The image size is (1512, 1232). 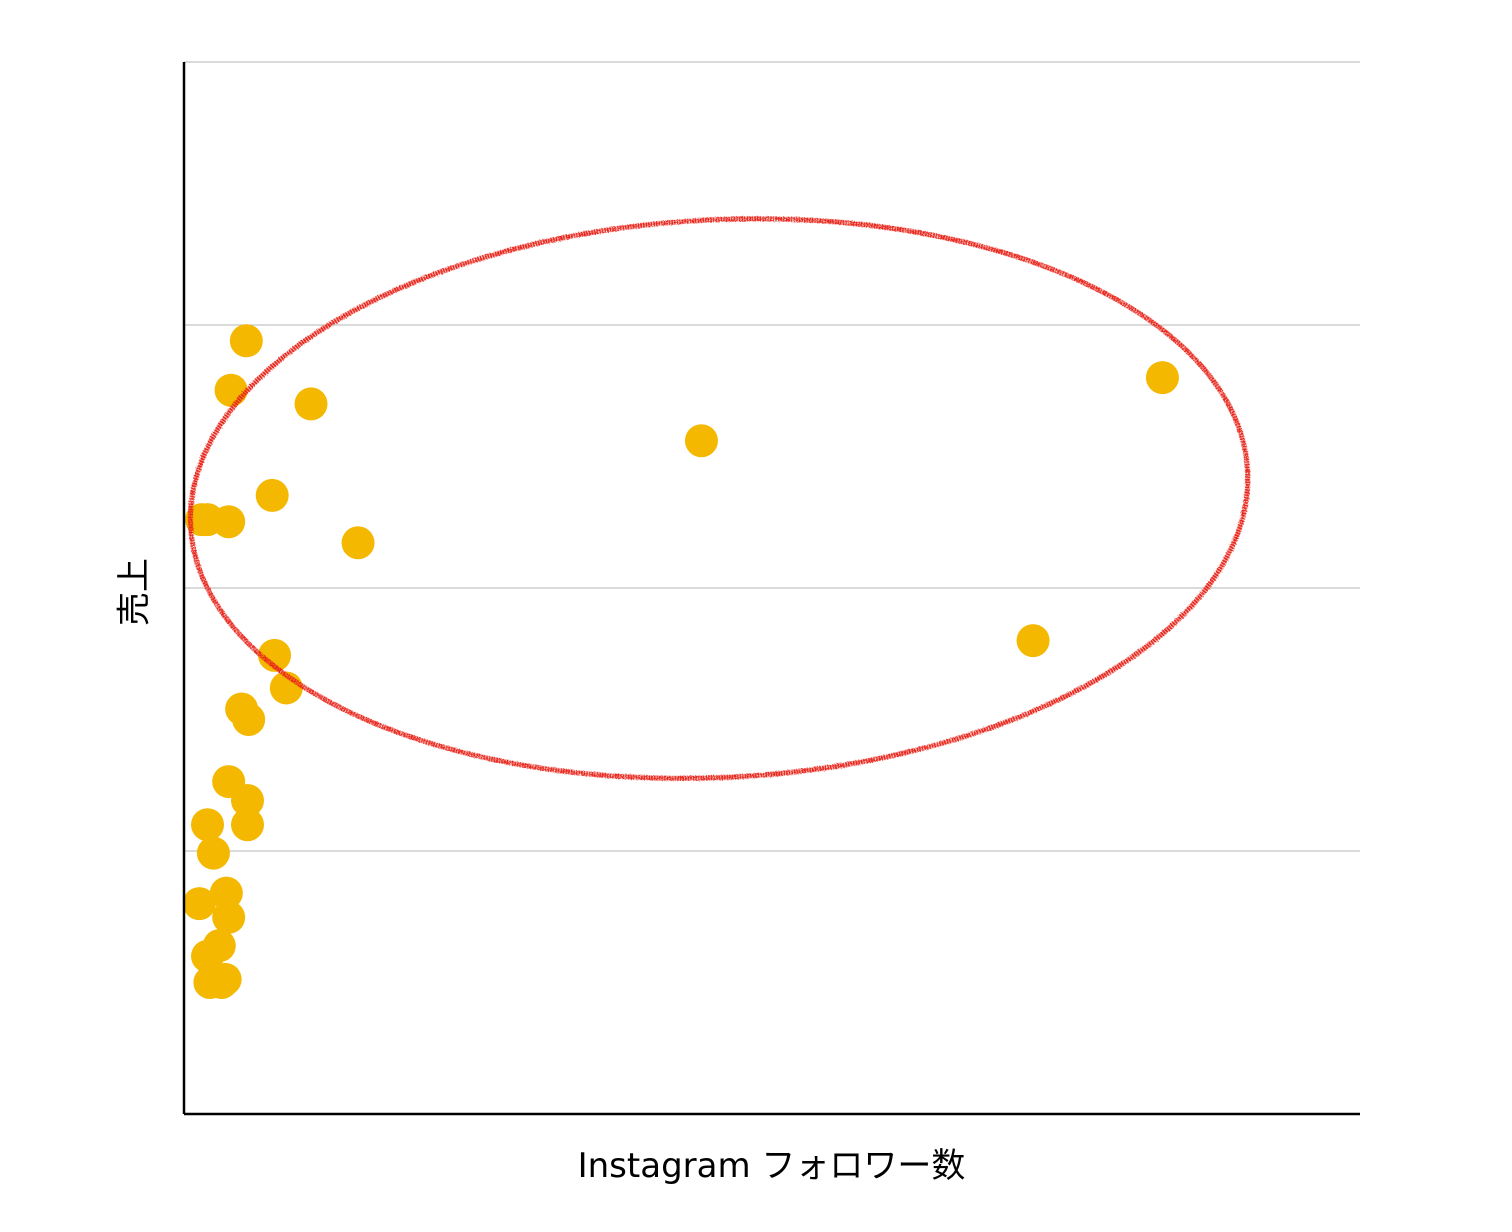 I want to click on x-axis-label: Instagram フォロワー数, so click(x=772, y=1166).